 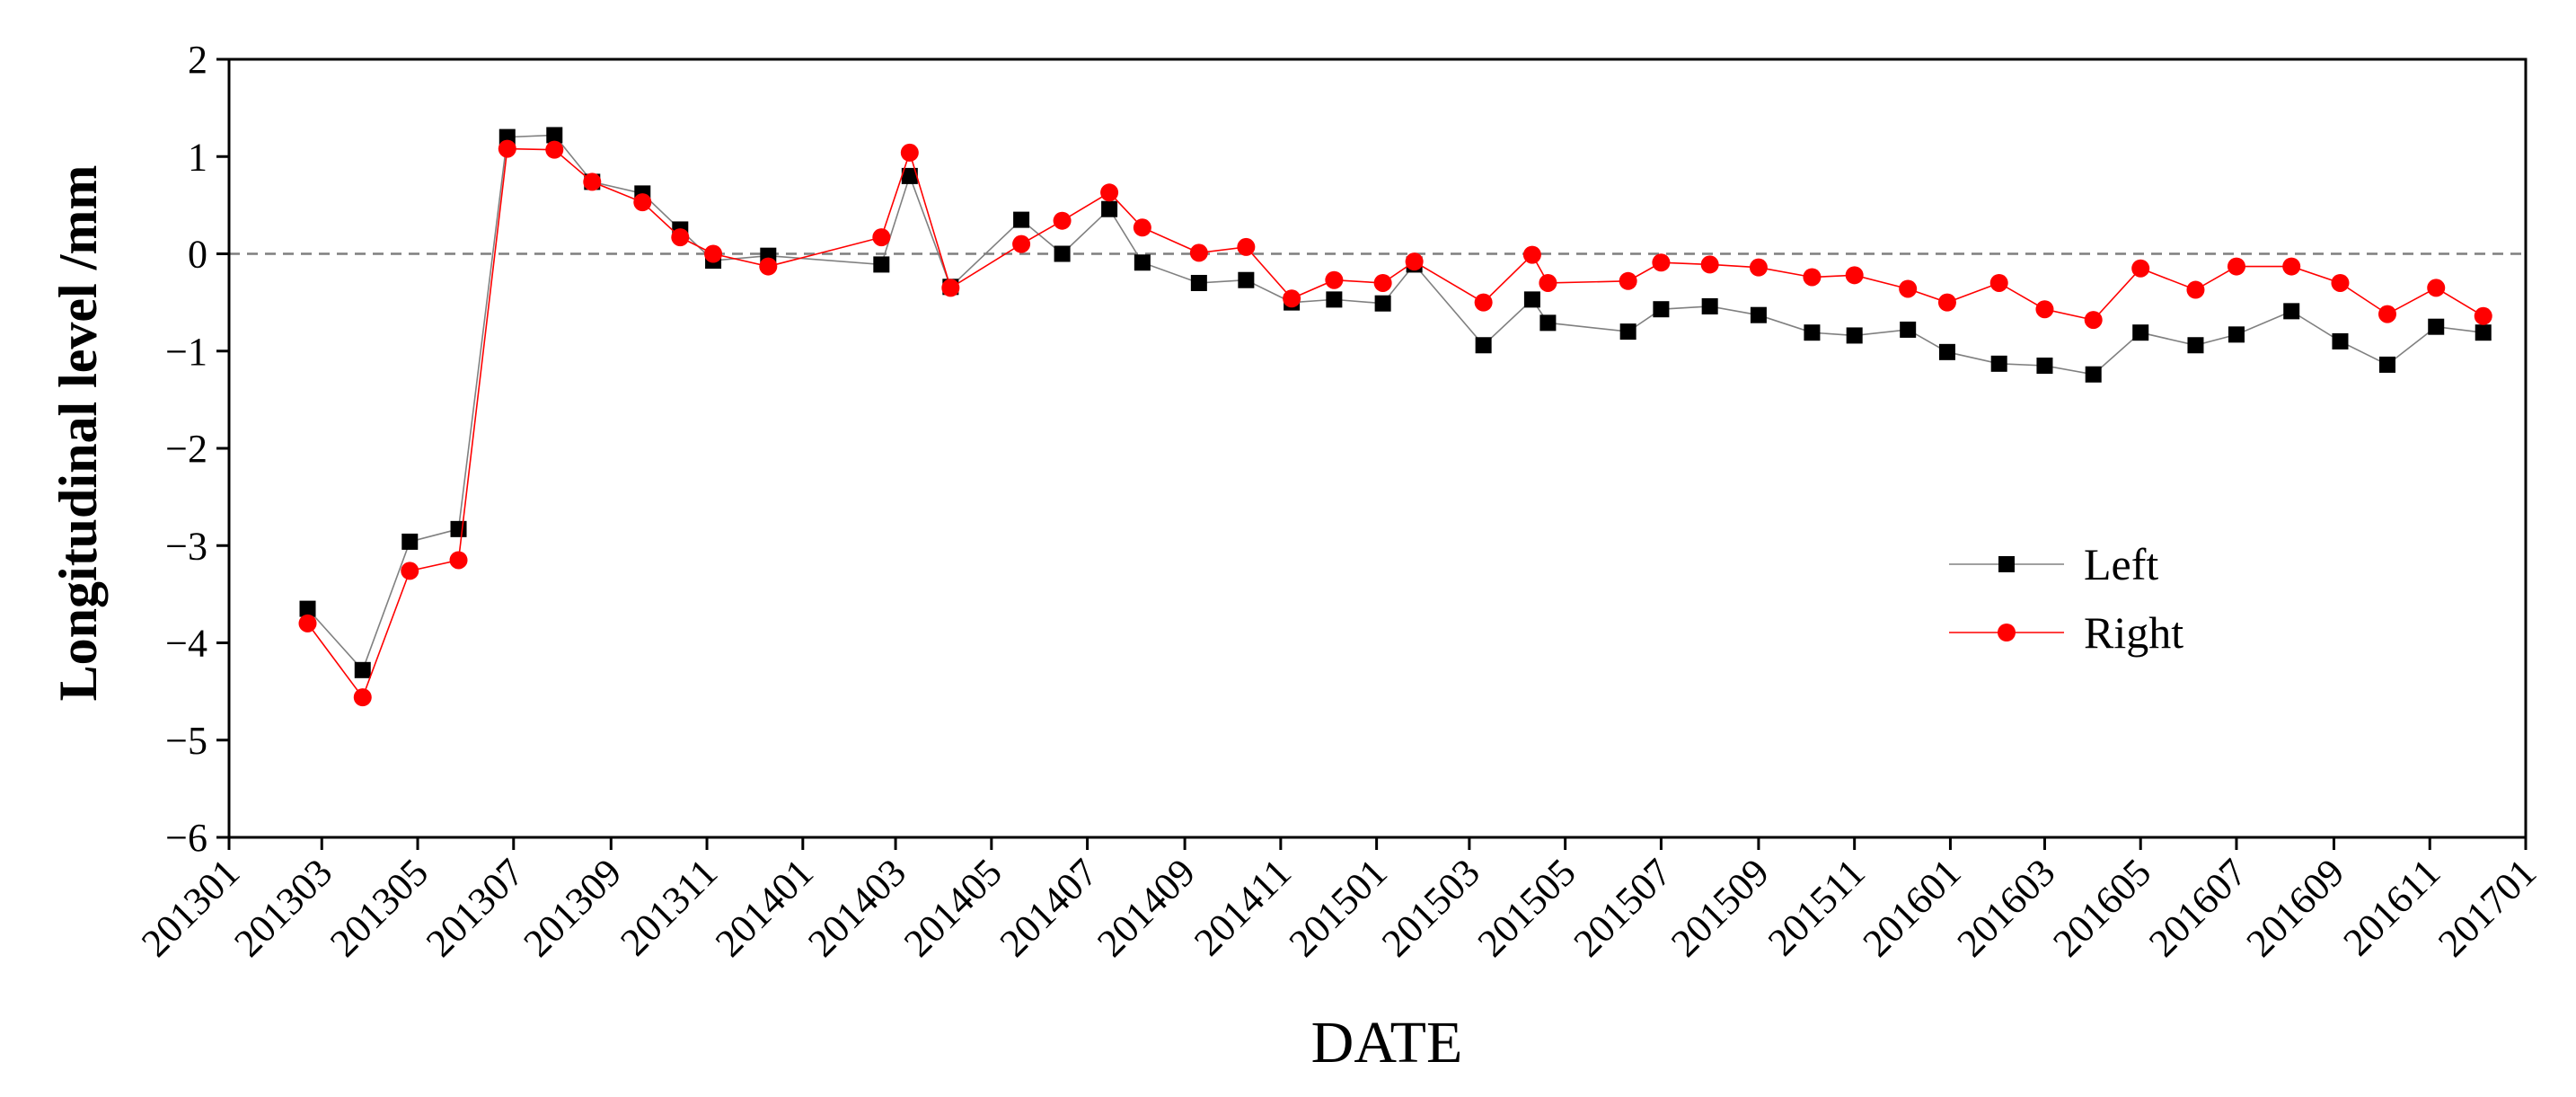 I want to click on x-tick-label: 201505, so click(x=1526, y=908).